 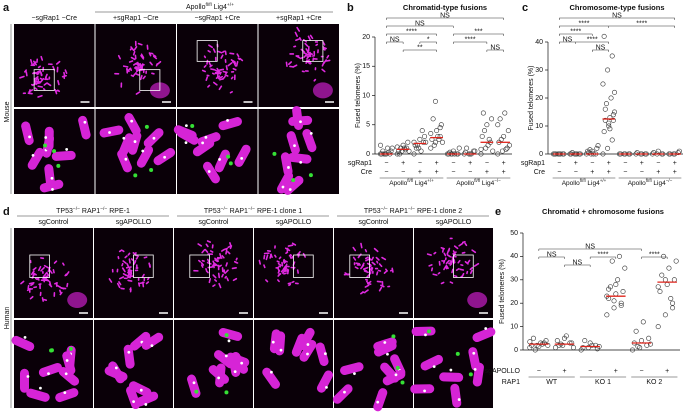 I want to click on y-tick-label: 15, so click(x=366, y=66).